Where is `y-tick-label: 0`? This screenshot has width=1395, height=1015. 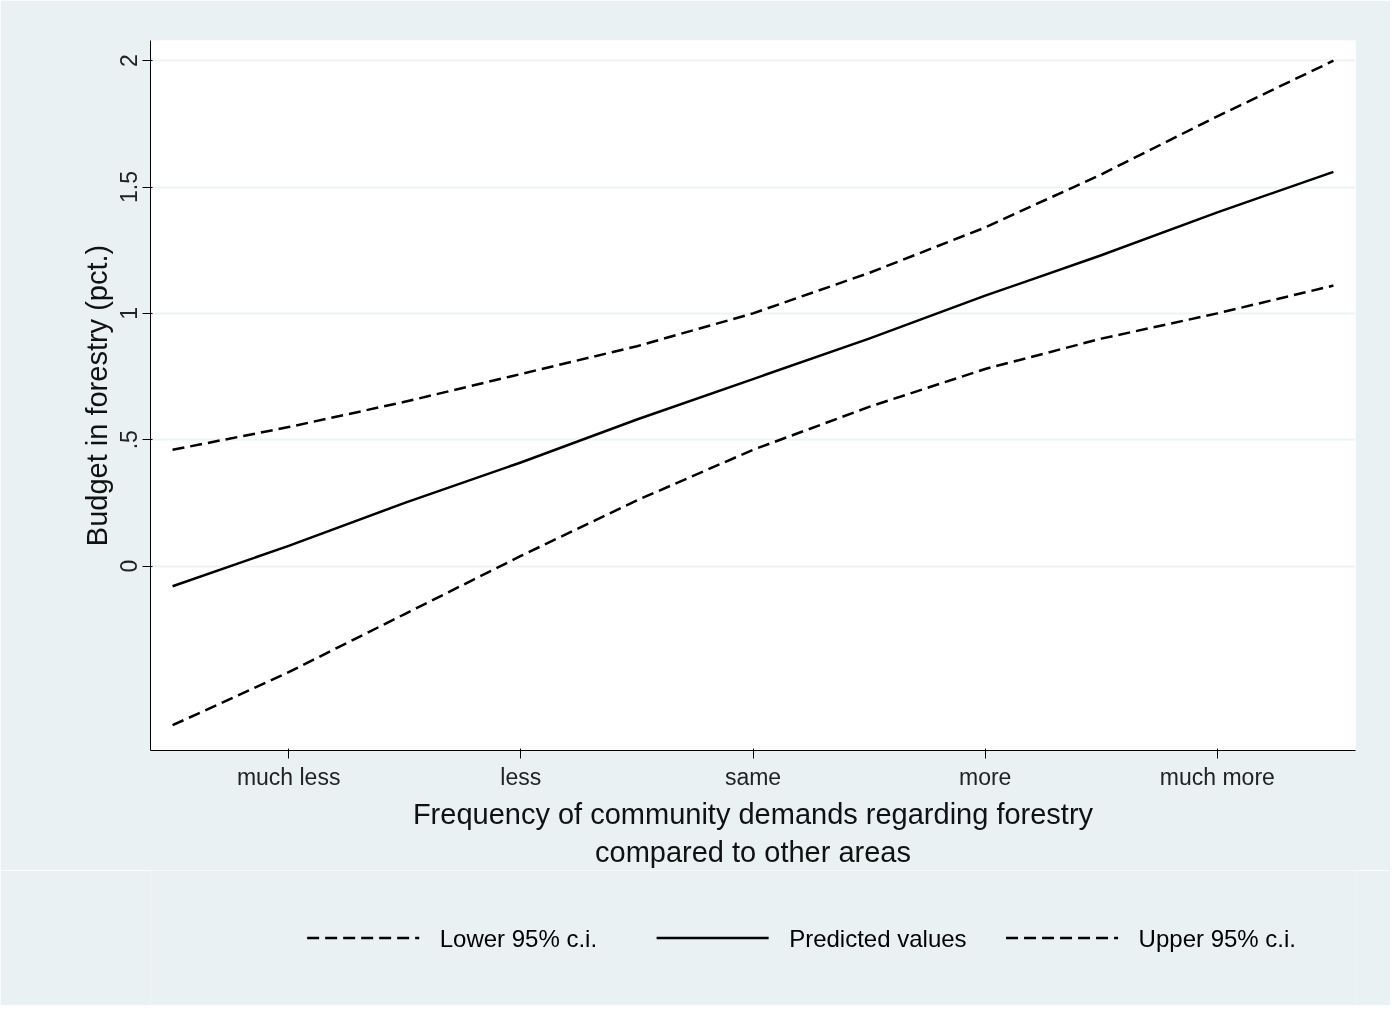 y-tick-label: 0 is located at coordinates (129, 566).